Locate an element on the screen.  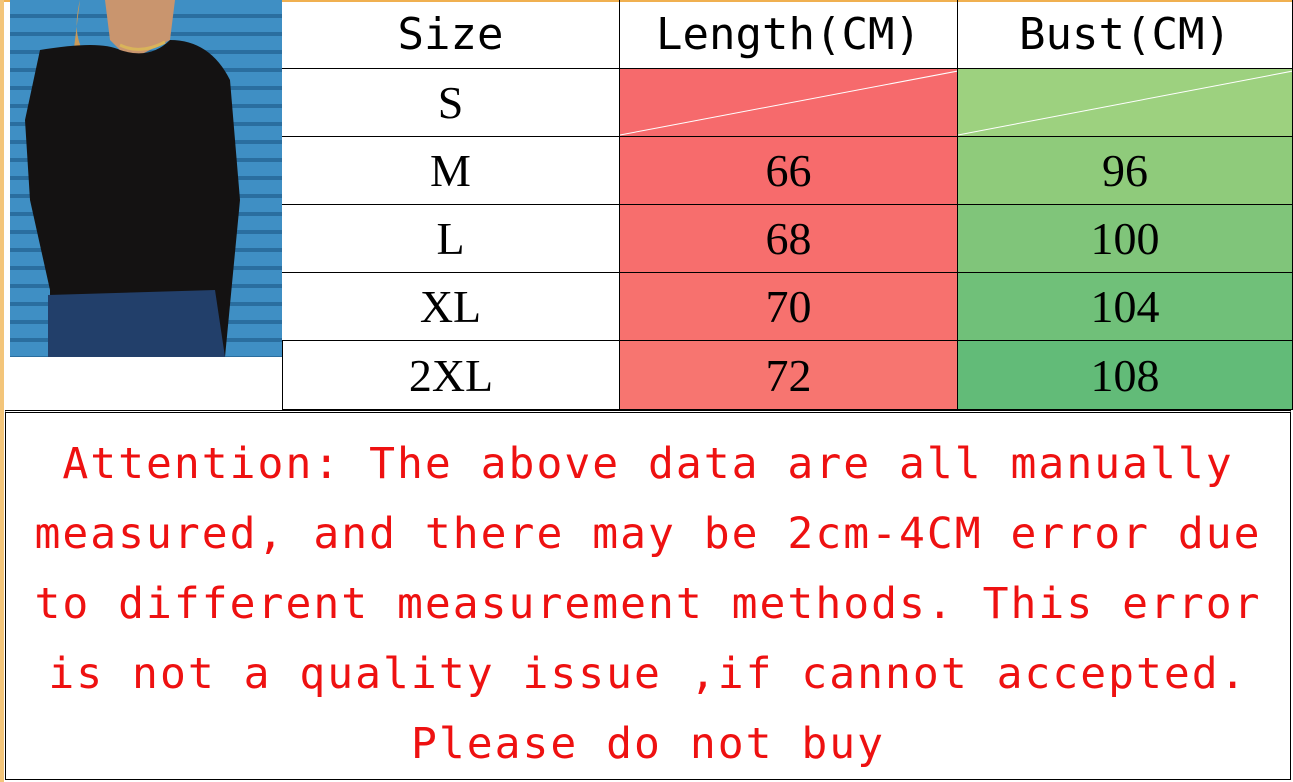
product-photo is located at coordinates (146, 178).